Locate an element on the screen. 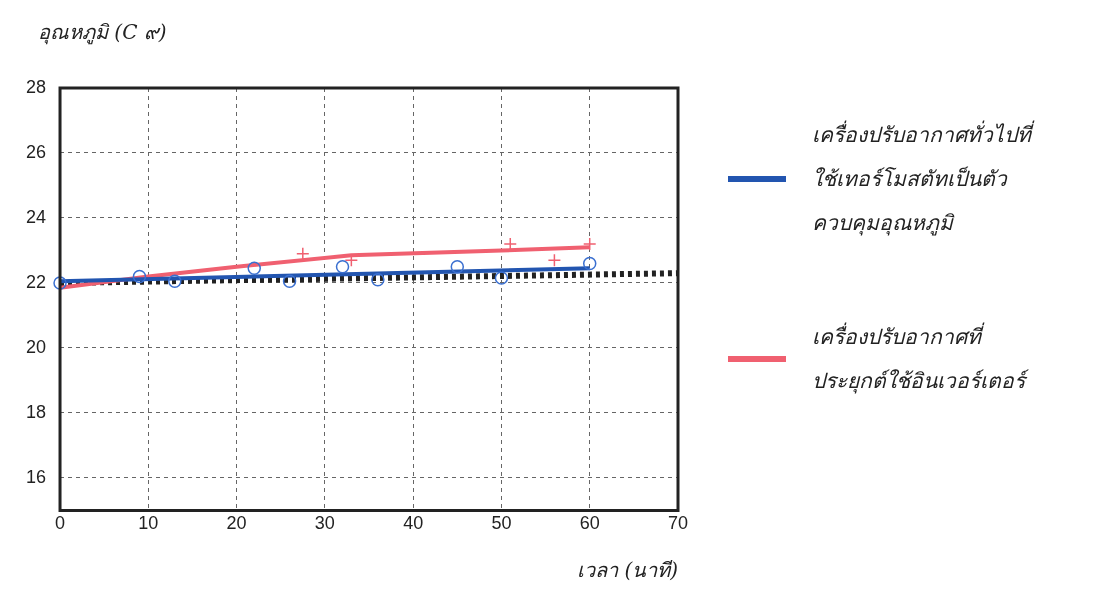  x-axis-title: เวลา (นาที) is located at coordinates (627, 570).